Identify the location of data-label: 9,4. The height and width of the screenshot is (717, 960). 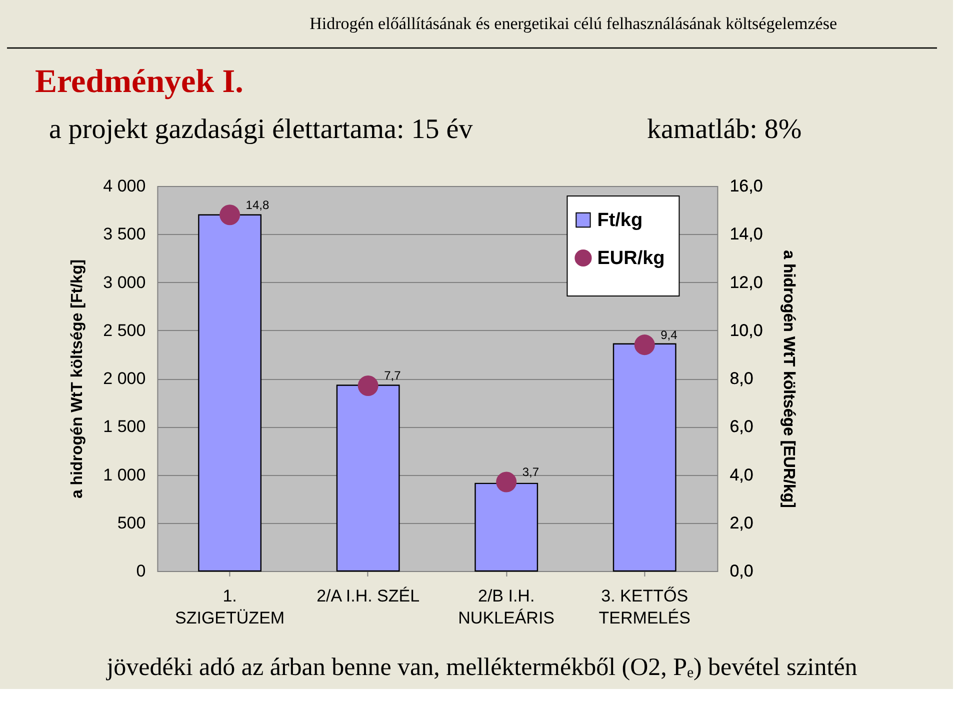
(669, 335).